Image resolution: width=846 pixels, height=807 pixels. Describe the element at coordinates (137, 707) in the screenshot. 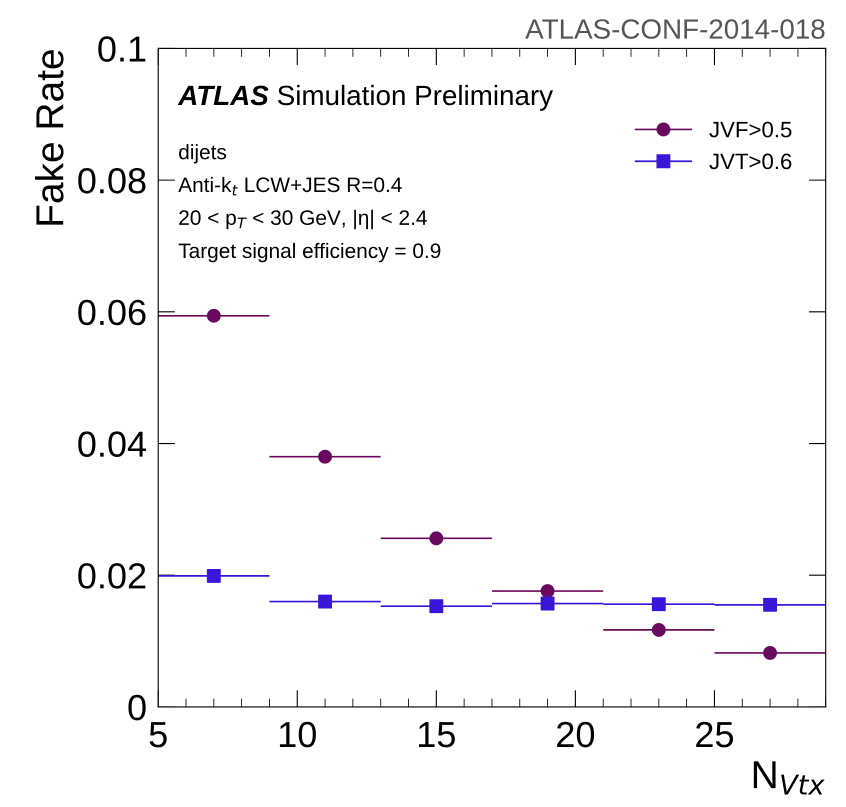

I see `y-tick-label: 0` at that location.